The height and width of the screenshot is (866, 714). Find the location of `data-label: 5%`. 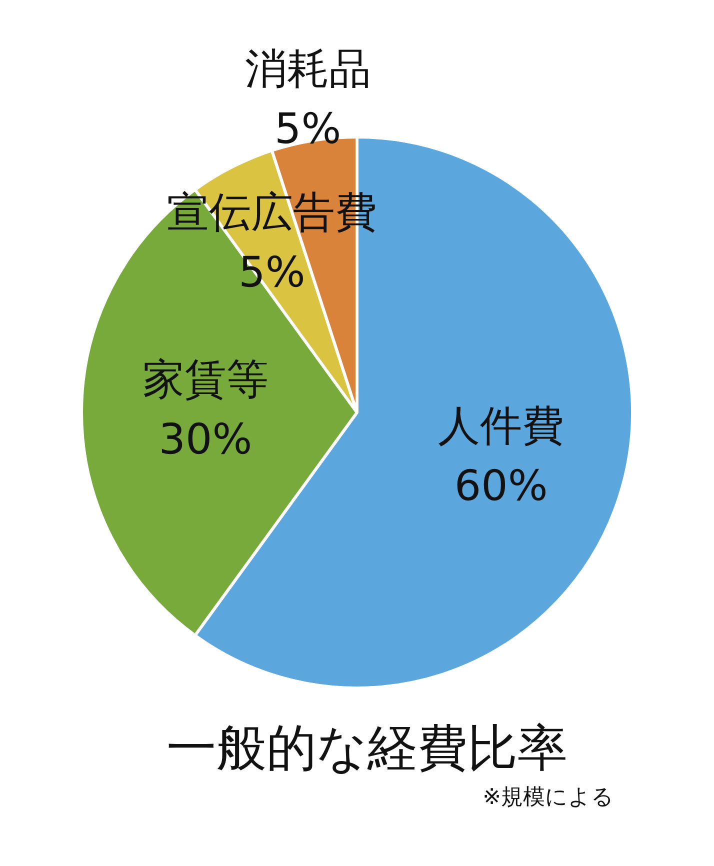

data-label: 5% is located at coordinates (308, 129).